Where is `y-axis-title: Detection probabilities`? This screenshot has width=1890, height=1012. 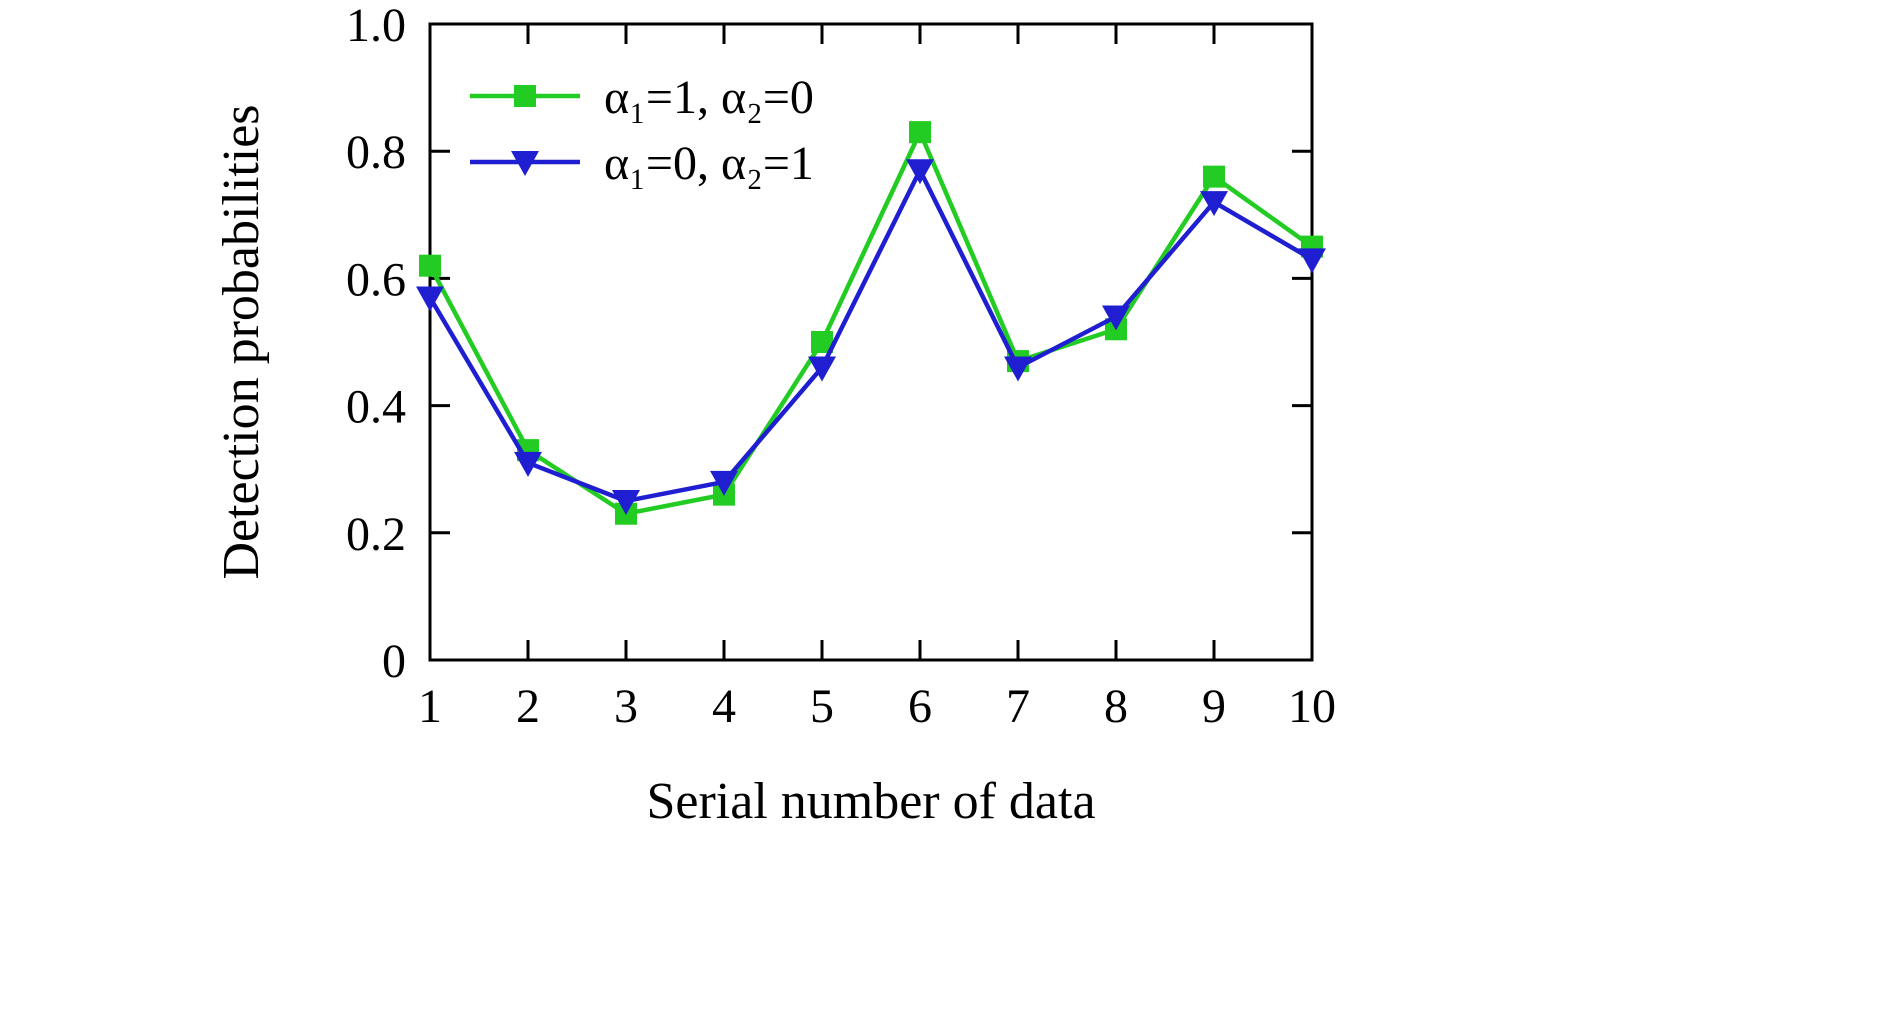
y-axis-title: Detection probabilities is located at coordinates (241, 341).